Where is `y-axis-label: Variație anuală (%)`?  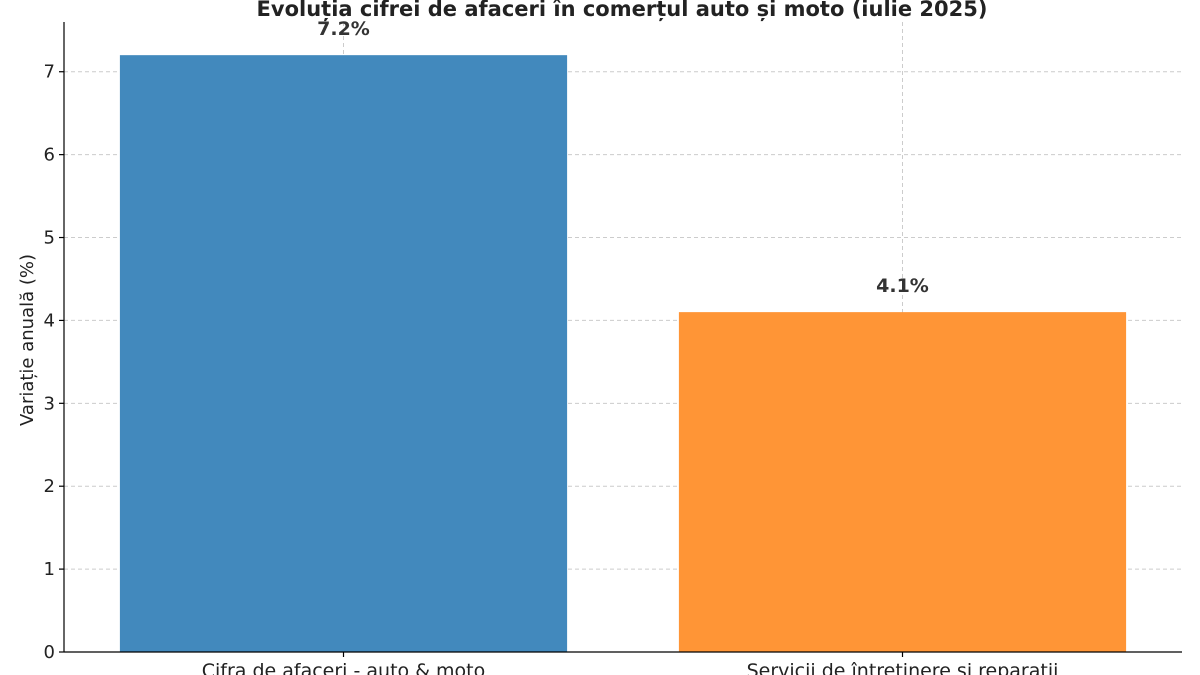 y-axis-label: Variație anuală (%) is located at coordinates (27, 340).